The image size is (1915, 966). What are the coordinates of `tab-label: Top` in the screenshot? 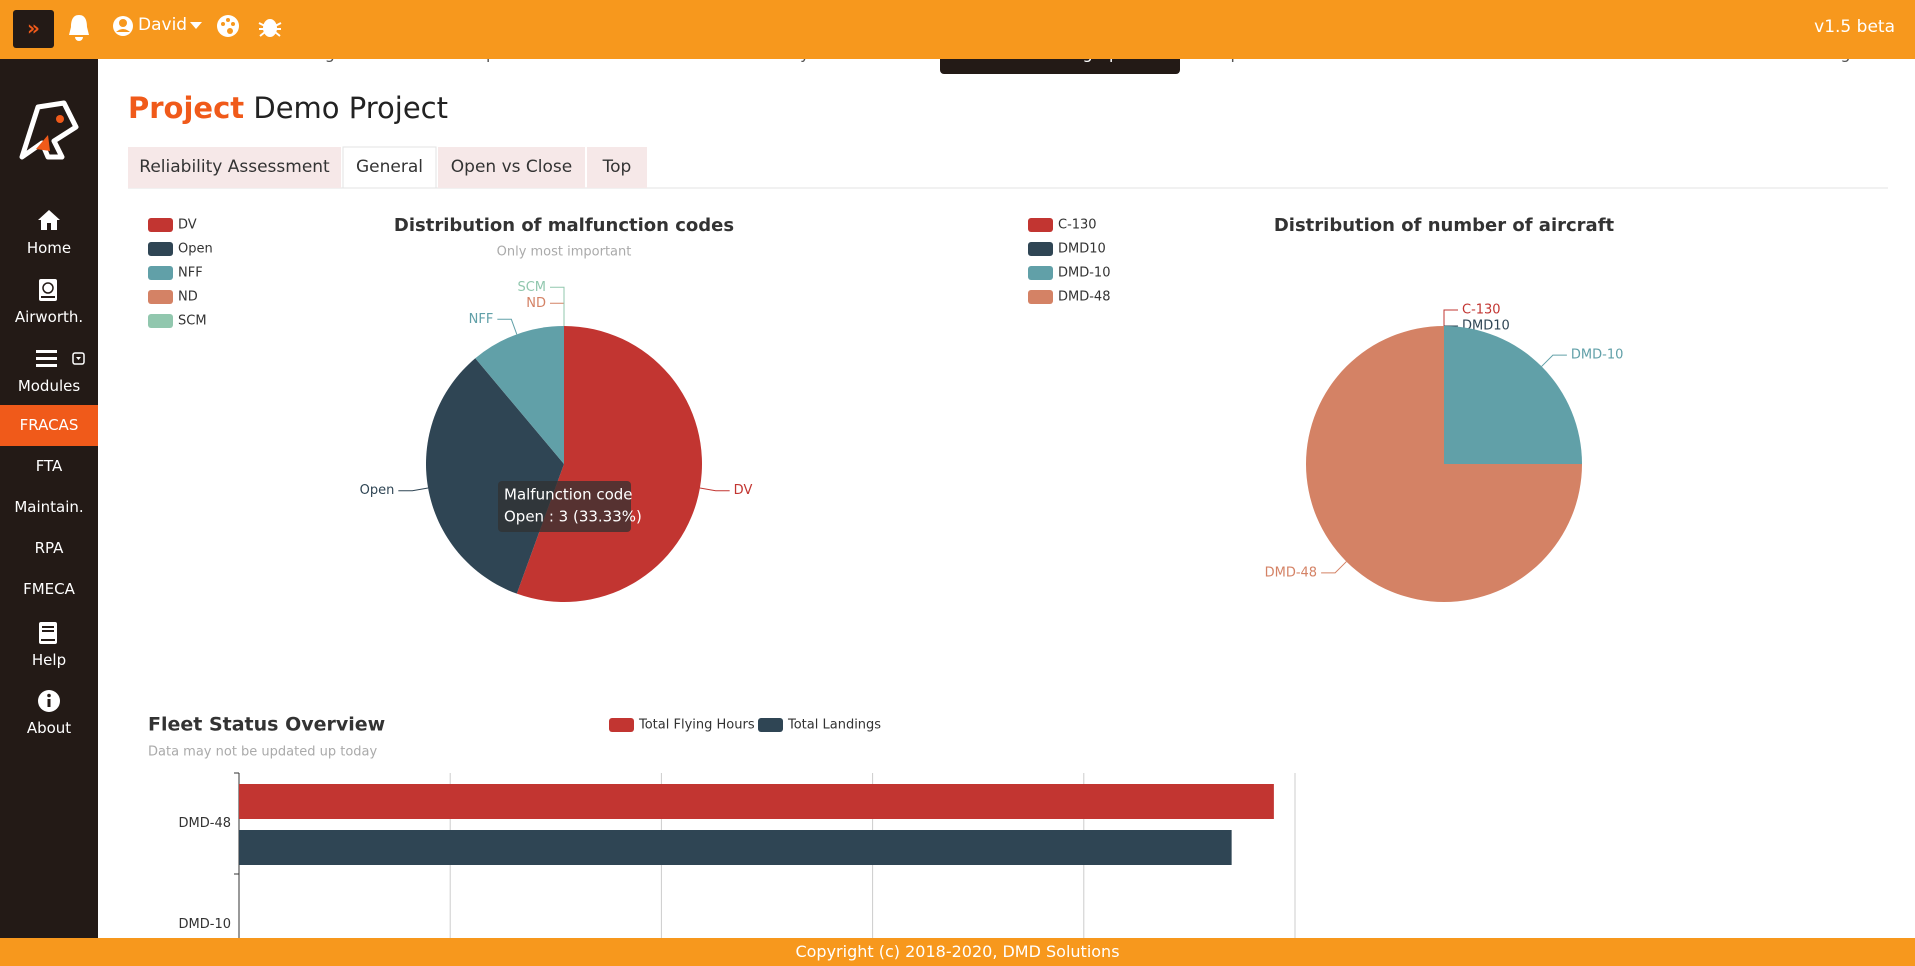 It's located at (617, 167).